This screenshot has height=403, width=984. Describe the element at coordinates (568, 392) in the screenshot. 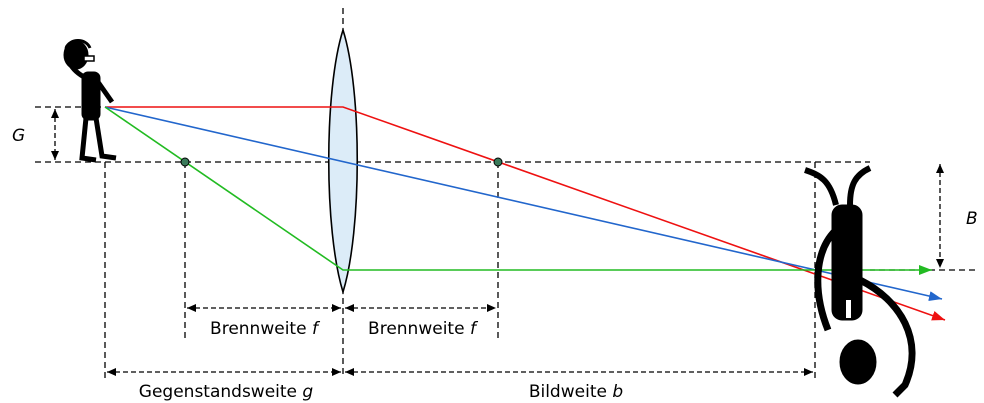

I see `label-text: Bildweite` at that location.